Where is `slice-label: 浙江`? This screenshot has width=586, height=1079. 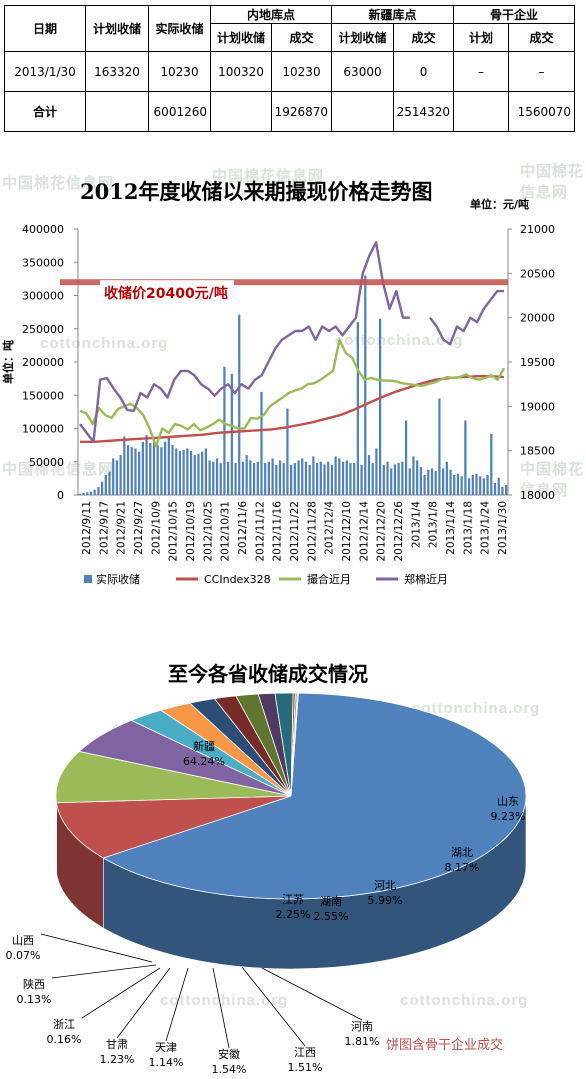 slice-label: 浙江 is located at coordinates (64, 1024).